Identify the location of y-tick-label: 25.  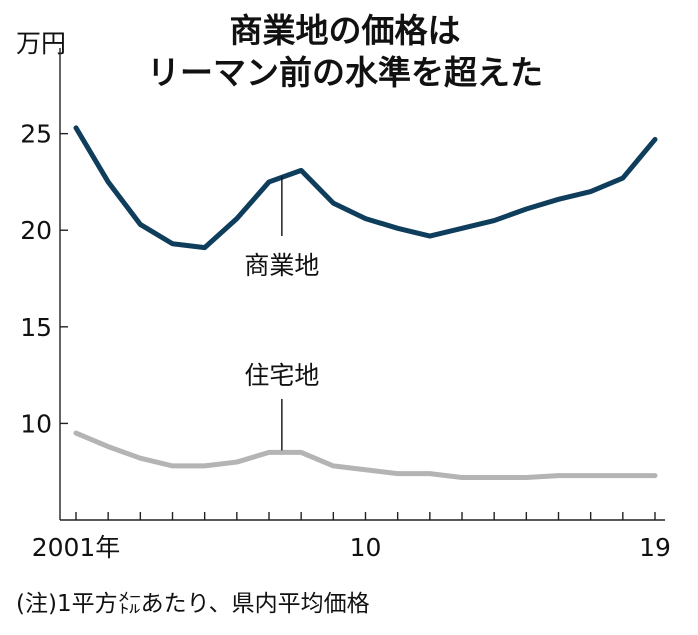
(36, 134).